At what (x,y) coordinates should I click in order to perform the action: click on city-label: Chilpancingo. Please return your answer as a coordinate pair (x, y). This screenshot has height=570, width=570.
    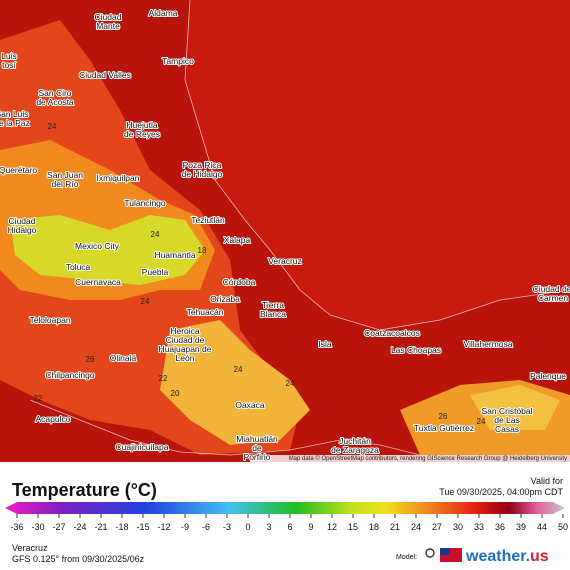
    Looking at the image, I should click on (69, 375).